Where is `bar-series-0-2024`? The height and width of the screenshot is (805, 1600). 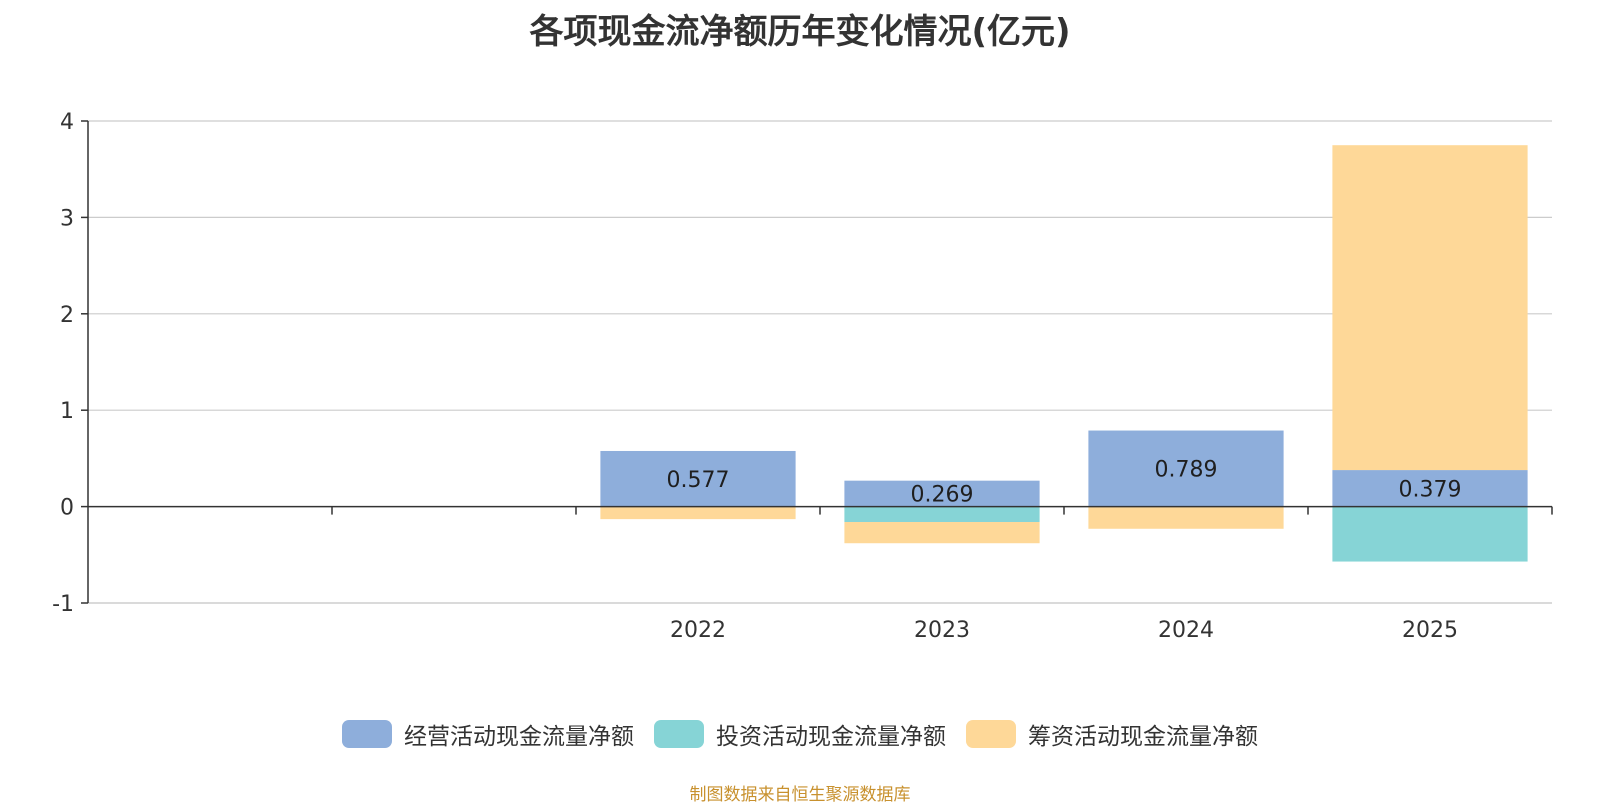
bar-series-0-2024 is located at coordinates (1186, 468).